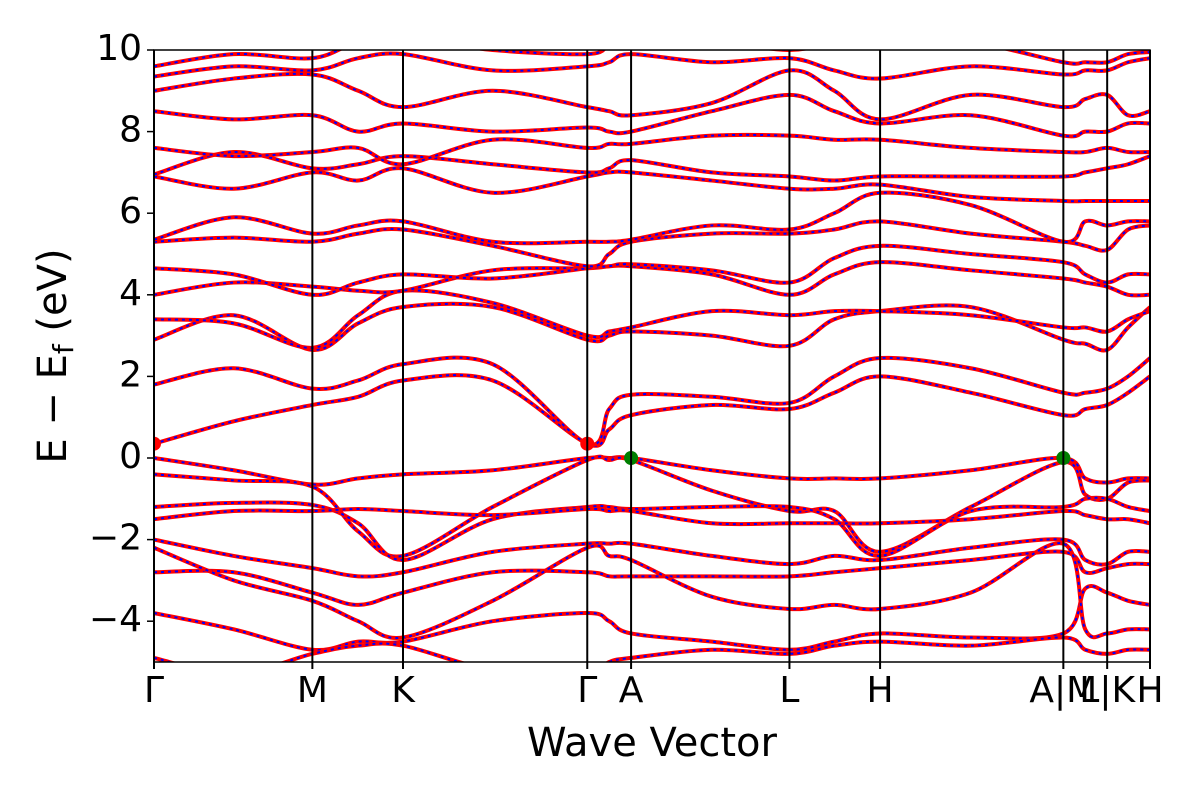 Image resolution: width=1200 pixels, height=800 pixels. Describe the element at coordinates (115, 619) in the screenshot. I see `y-tick-label: −4` at that location.